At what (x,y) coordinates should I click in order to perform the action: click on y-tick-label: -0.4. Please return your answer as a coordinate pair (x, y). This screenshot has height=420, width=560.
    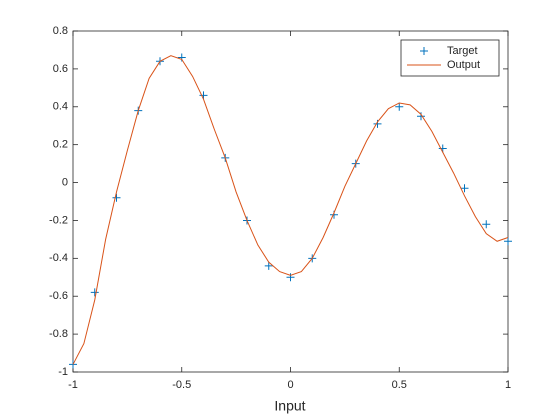
    Looking at the image, I should click on (58, 258).